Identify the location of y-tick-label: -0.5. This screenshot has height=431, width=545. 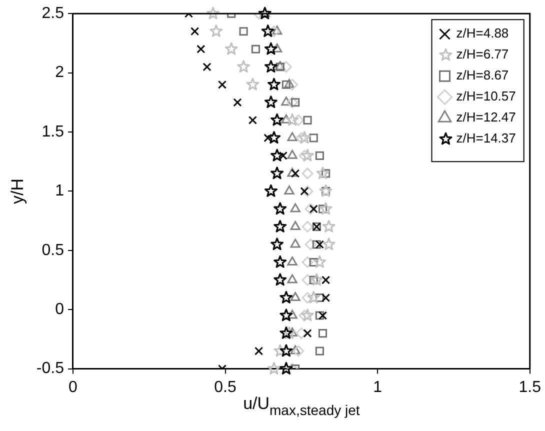
(50, 369).